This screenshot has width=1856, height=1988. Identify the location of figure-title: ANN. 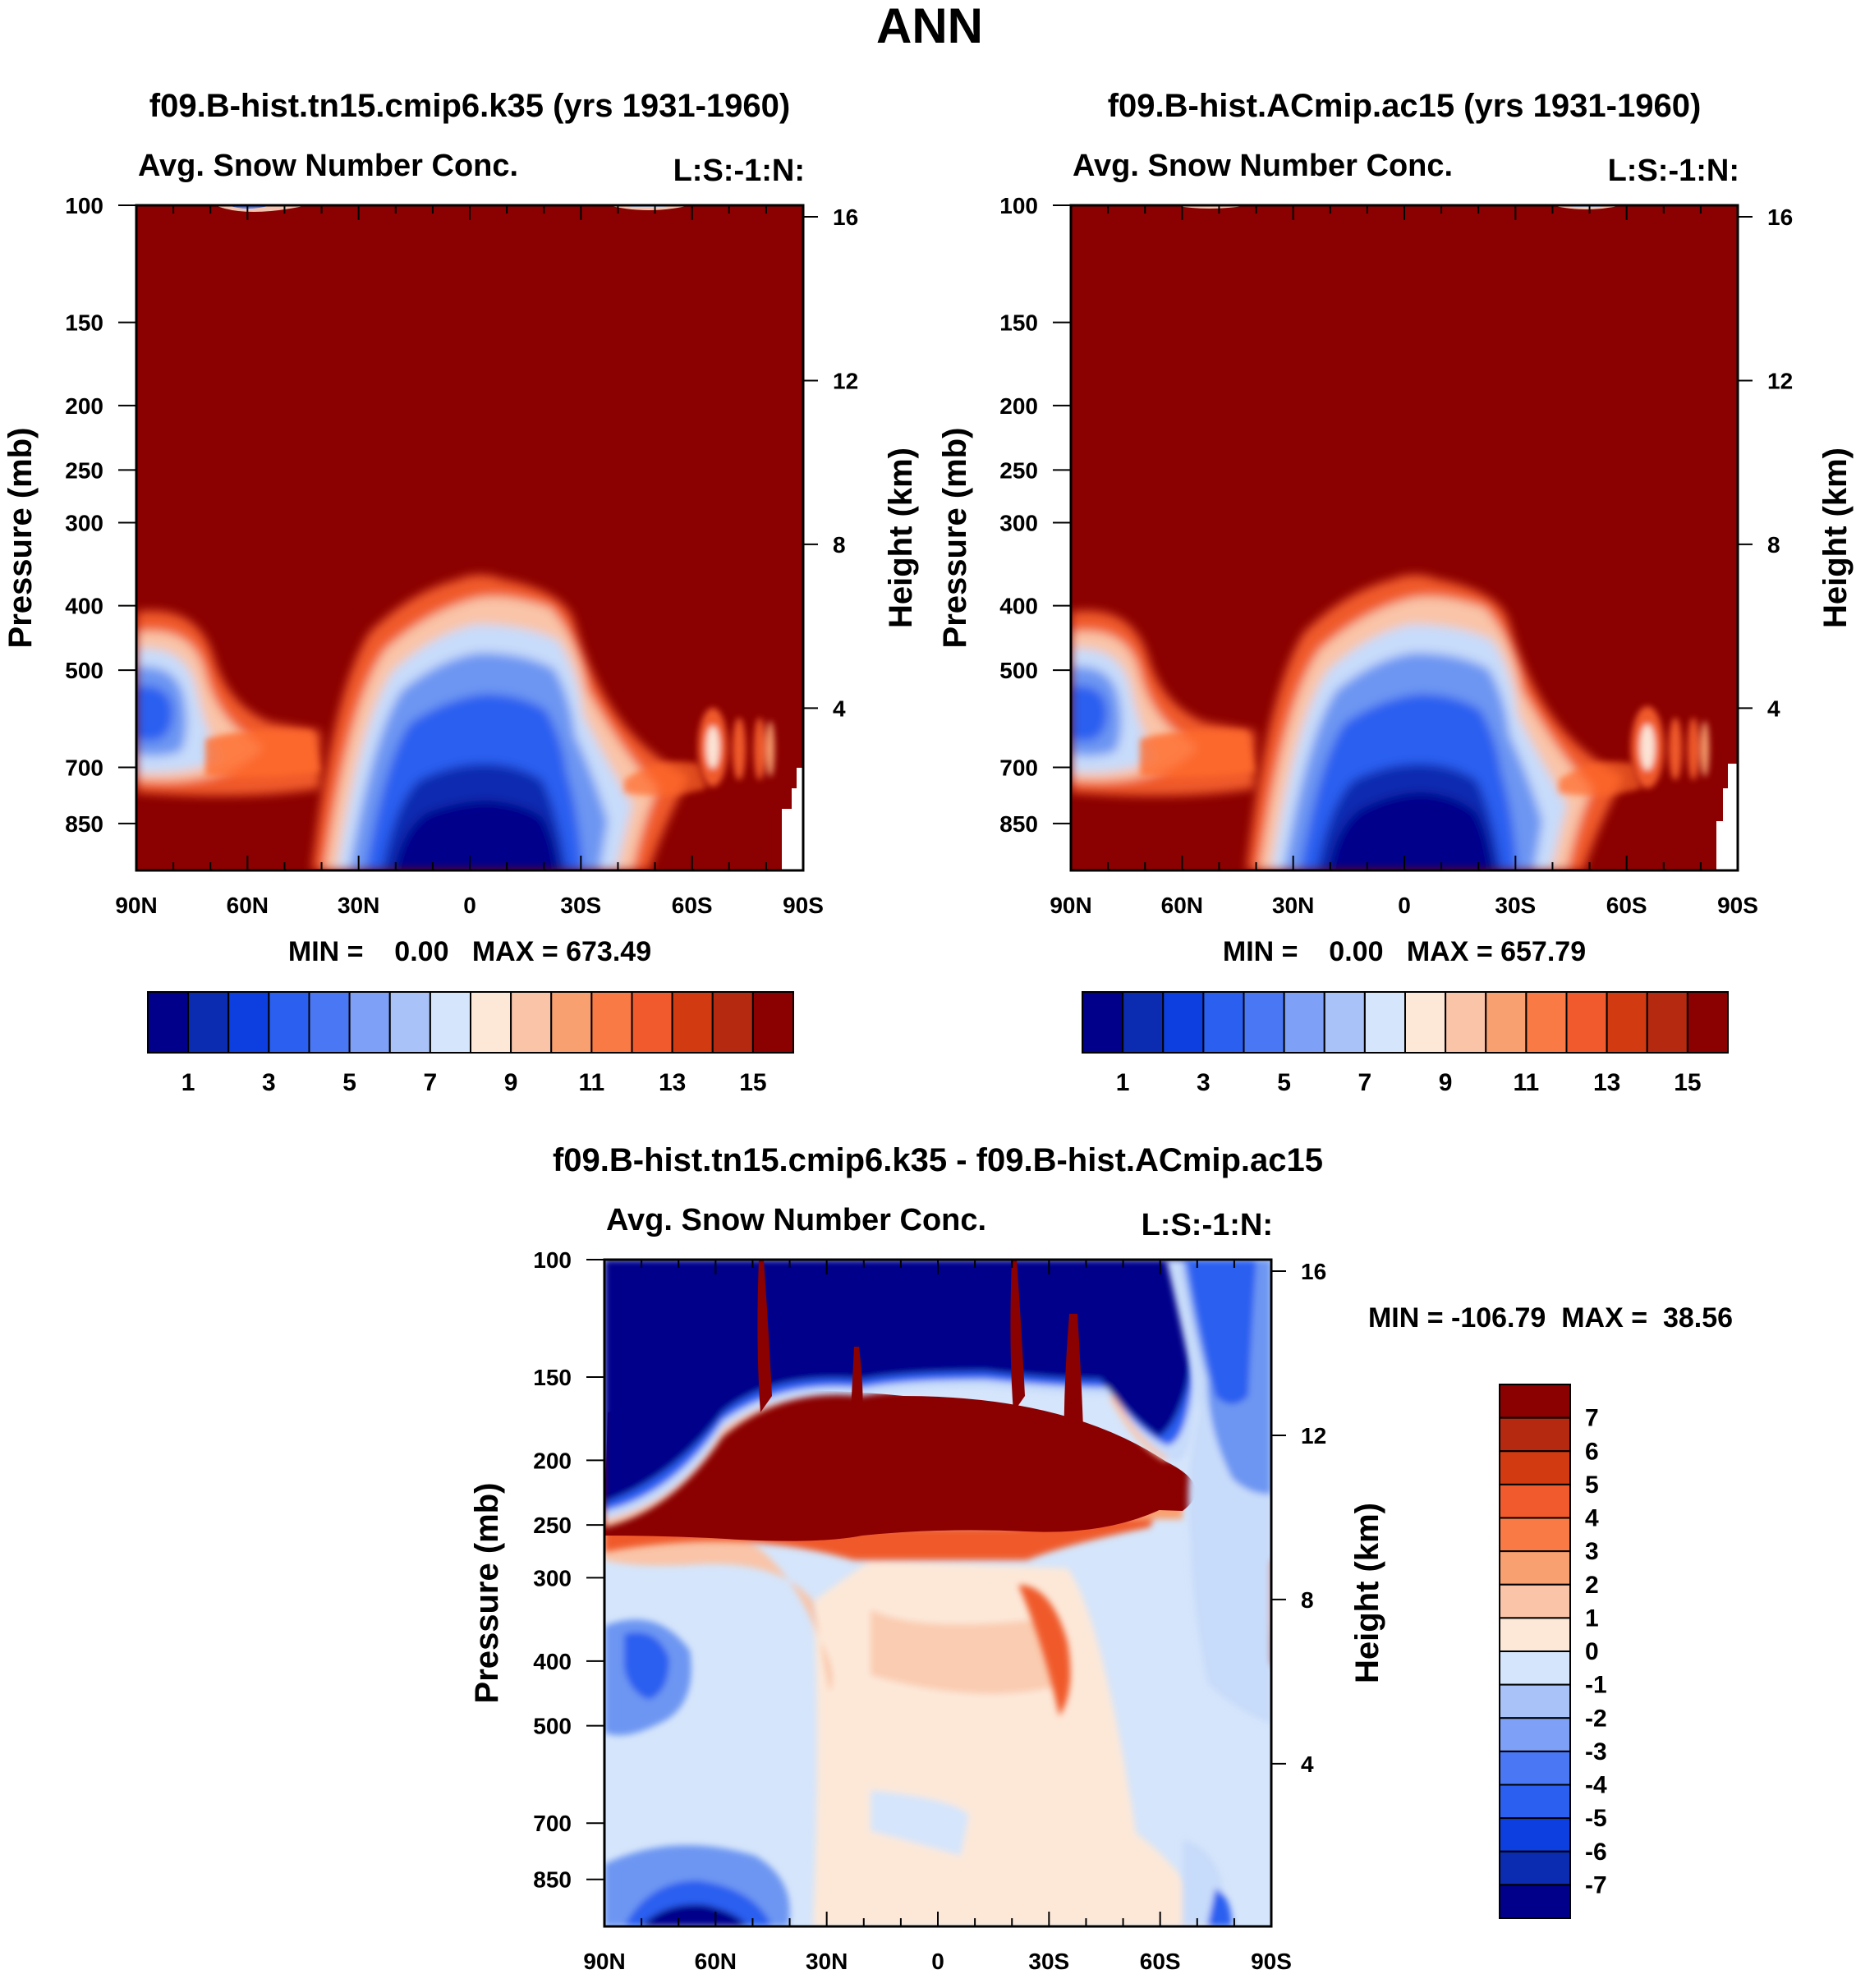
(929, 26).